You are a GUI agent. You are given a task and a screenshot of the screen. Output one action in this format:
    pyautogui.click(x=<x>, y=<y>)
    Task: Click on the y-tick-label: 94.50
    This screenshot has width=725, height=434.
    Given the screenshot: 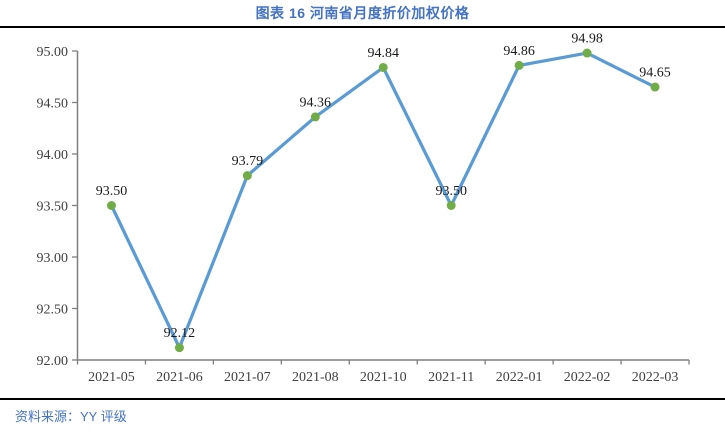 What is the action you would take?
    pyautogui.click(x=53, y=103)
    